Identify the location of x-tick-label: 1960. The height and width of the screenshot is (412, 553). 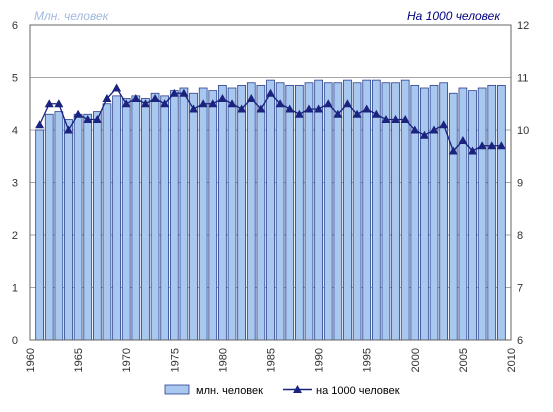
(31, 360).